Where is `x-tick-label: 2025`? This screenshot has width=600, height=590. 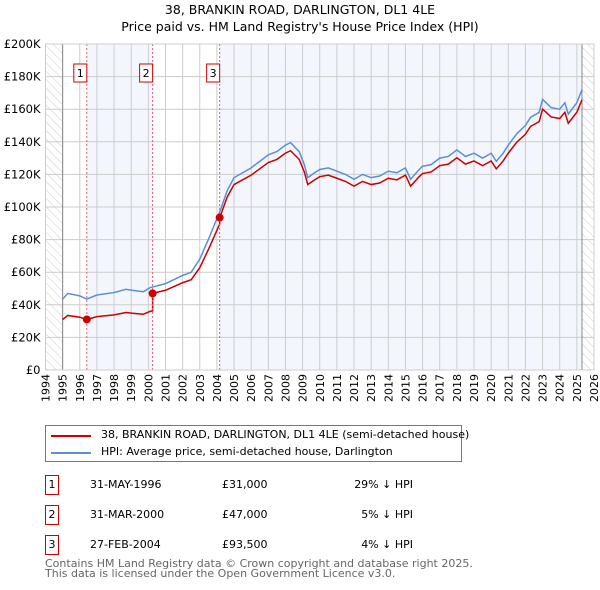 x-tick-label: 2025 is located at coordinates (577, 388).